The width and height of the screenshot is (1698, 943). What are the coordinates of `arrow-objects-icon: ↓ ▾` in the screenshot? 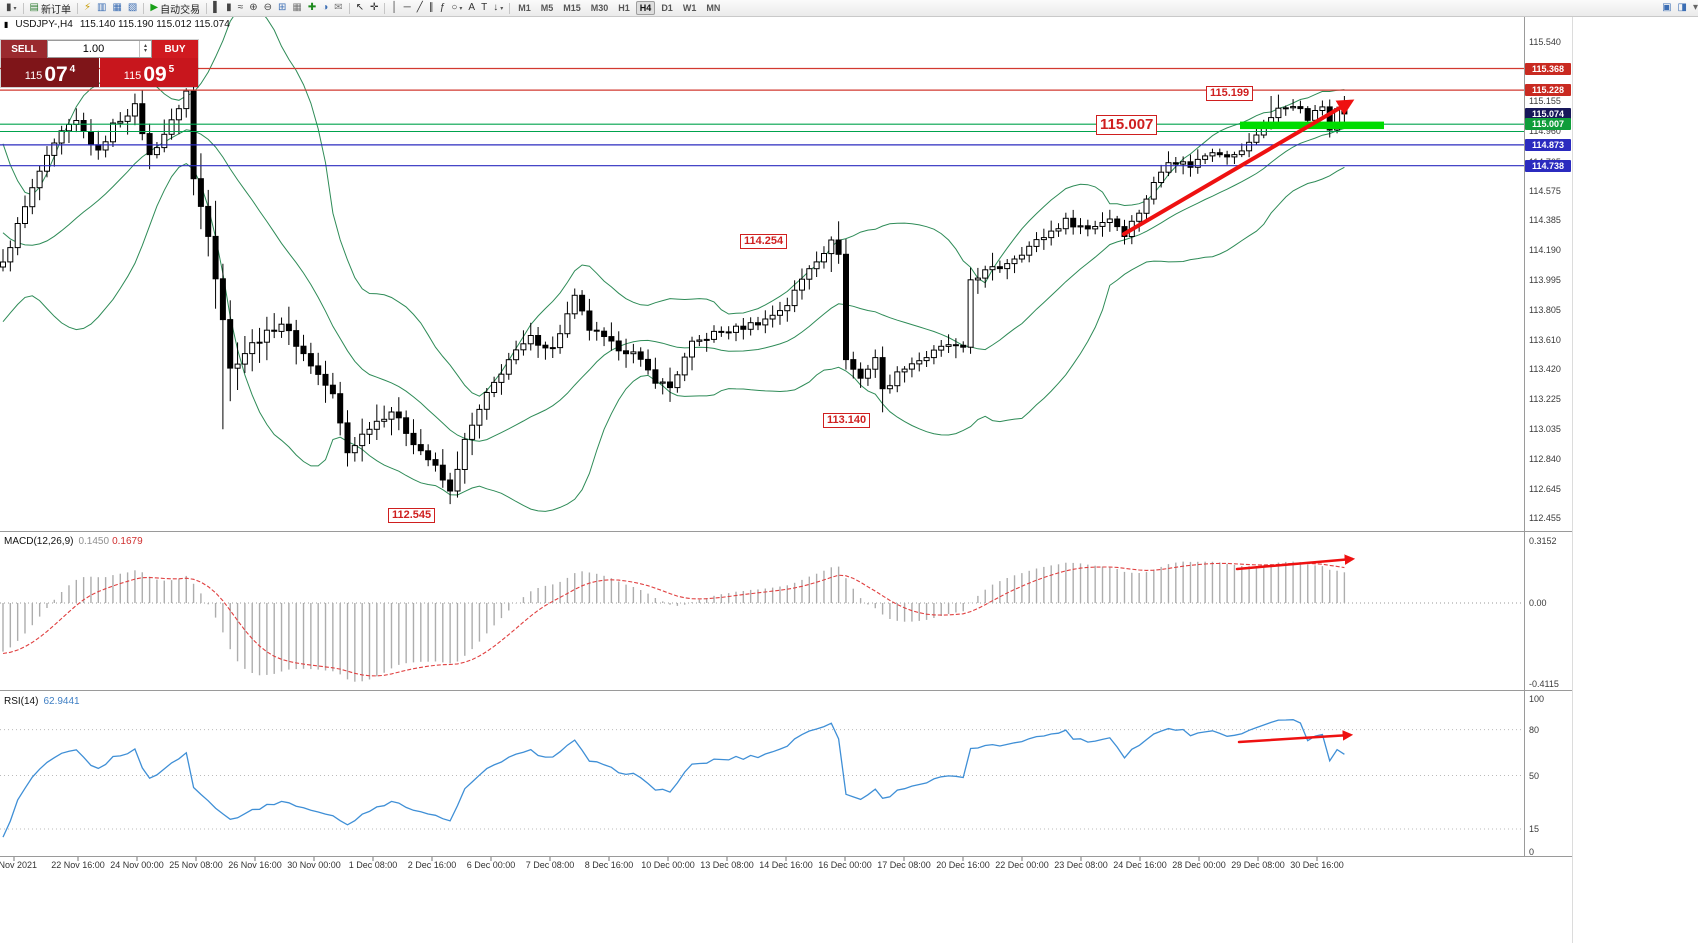 It's located at (498, 8).